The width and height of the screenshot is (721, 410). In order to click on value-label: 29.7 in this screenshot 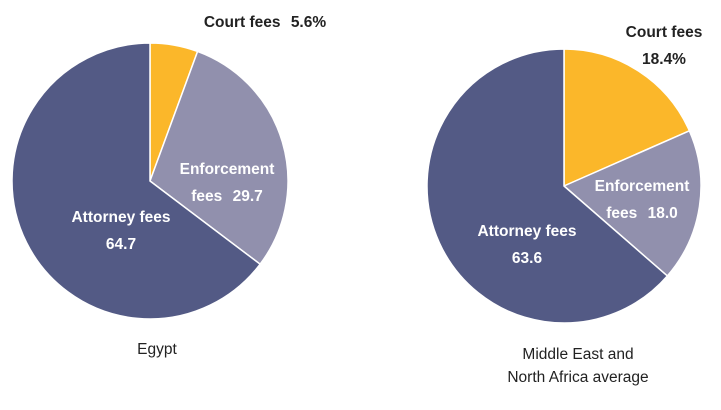, I will do `click(247, 196)`.